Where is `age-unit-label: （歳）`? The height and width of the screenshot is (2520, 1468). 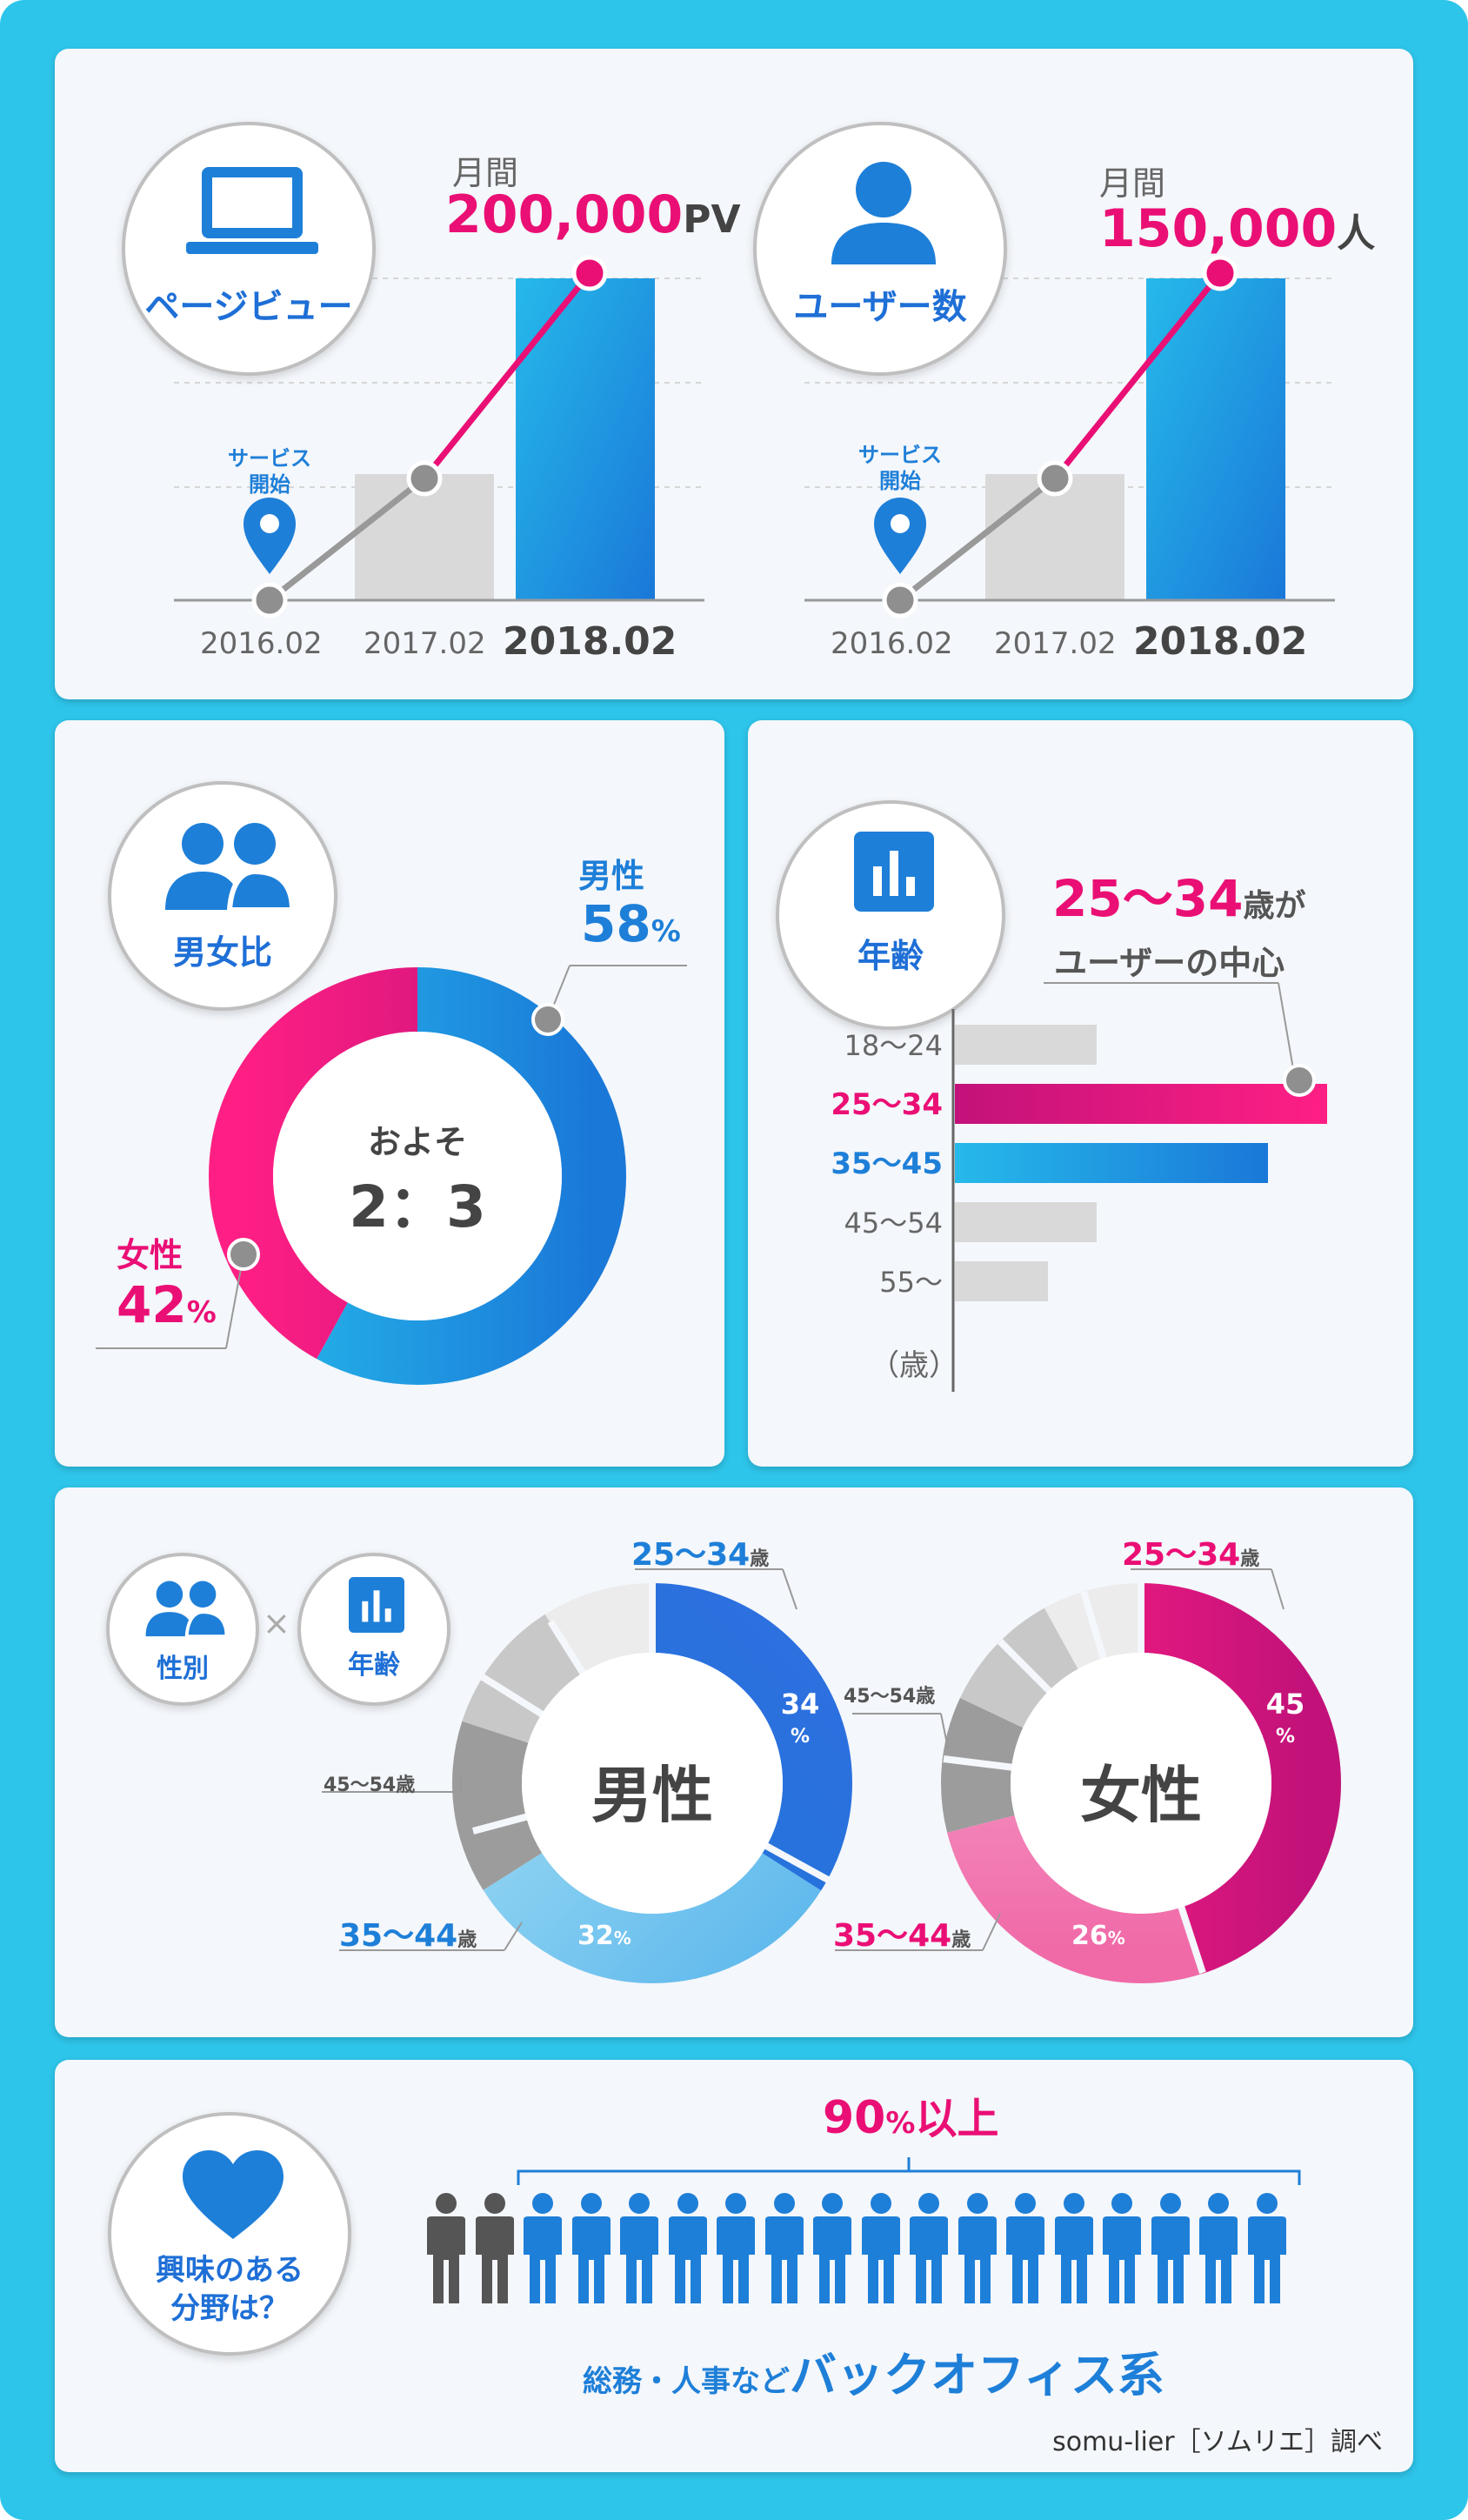 age-unit-label: （歳） is located at coordinates (914, 1365).